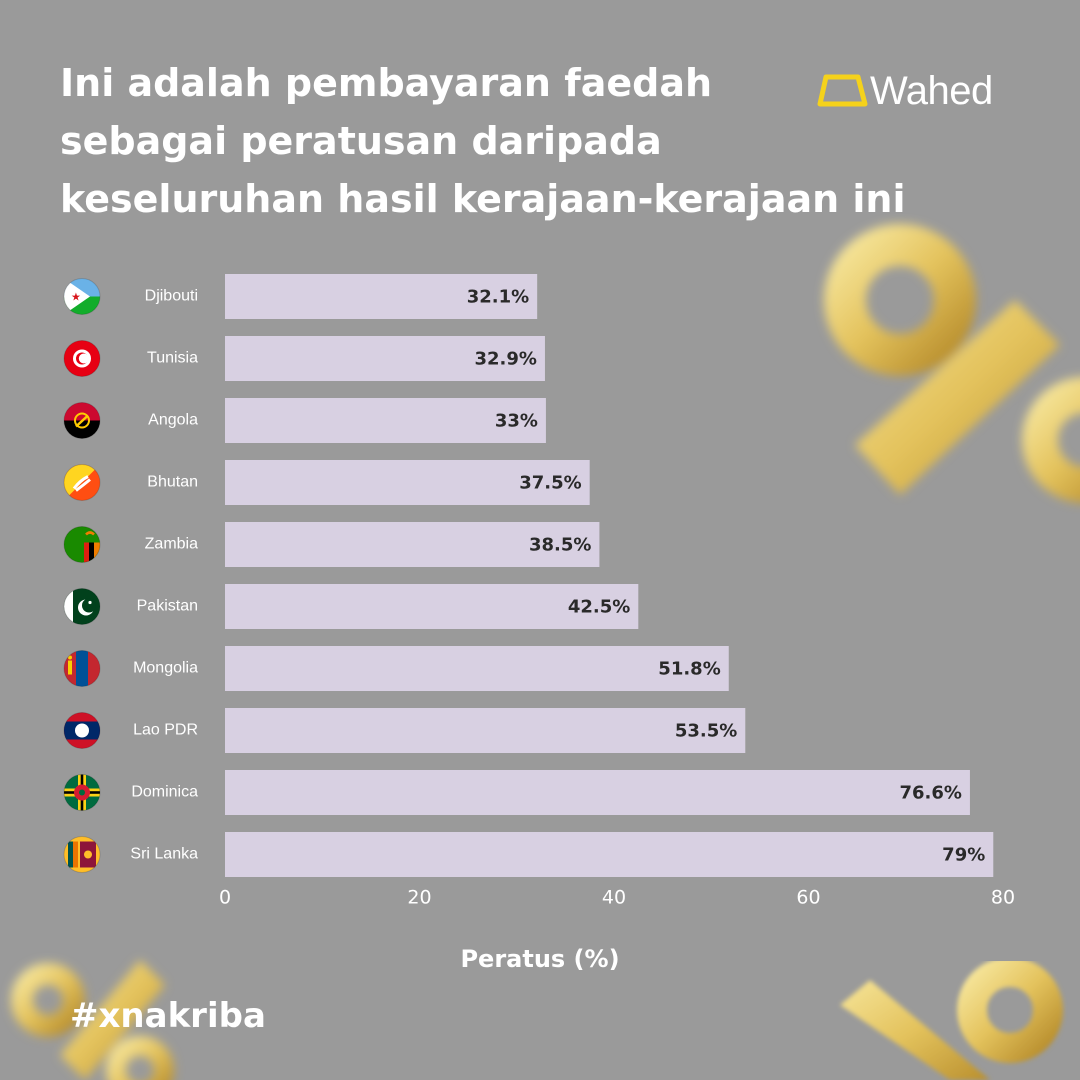 This screenshot has width=1080, height=1080. Describe the element at coordinates (407, 482) in the screenshot. I see `bar-bhutan` at that location.